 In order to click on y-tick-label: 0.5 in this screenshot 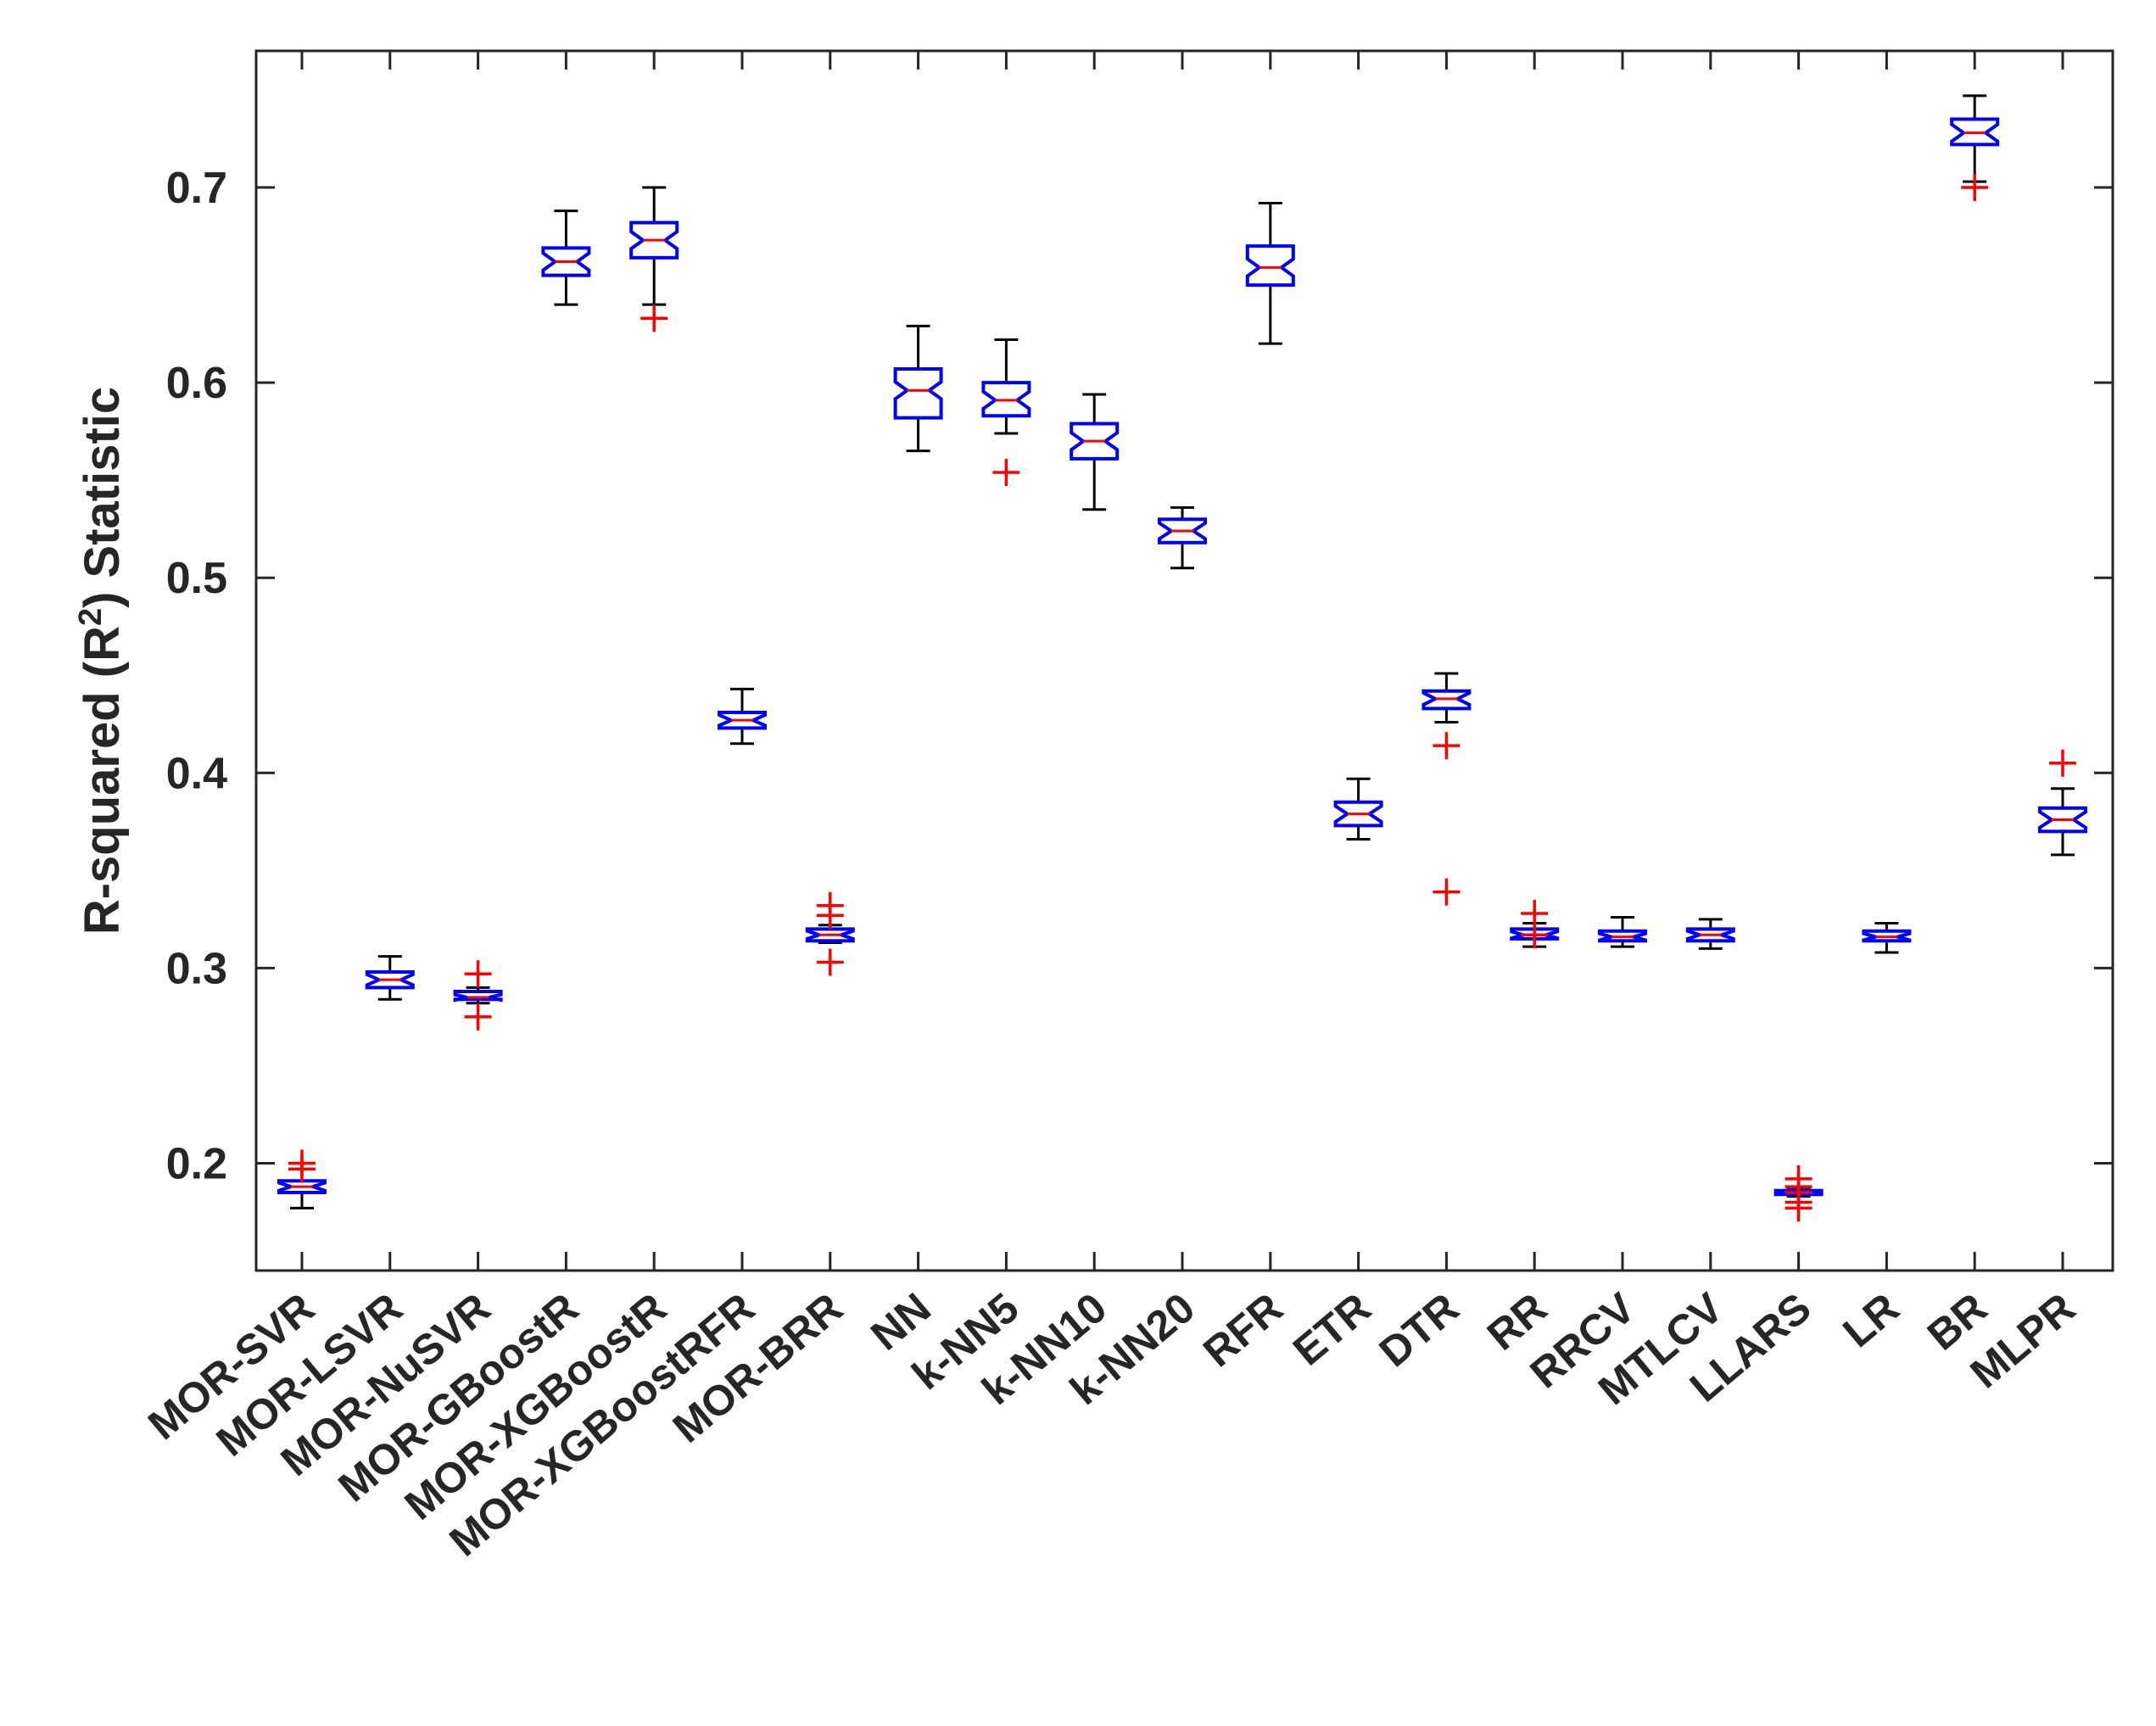, I will do `click(197, 578)`.